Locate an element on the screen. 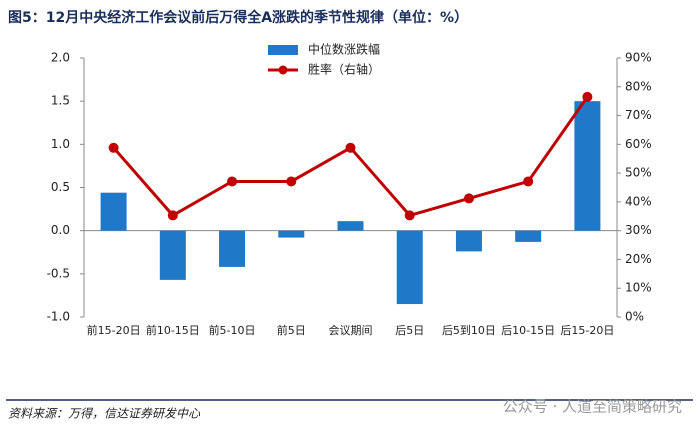  x-tick-label: 后5到10日 is located at coordinates (469, 330).